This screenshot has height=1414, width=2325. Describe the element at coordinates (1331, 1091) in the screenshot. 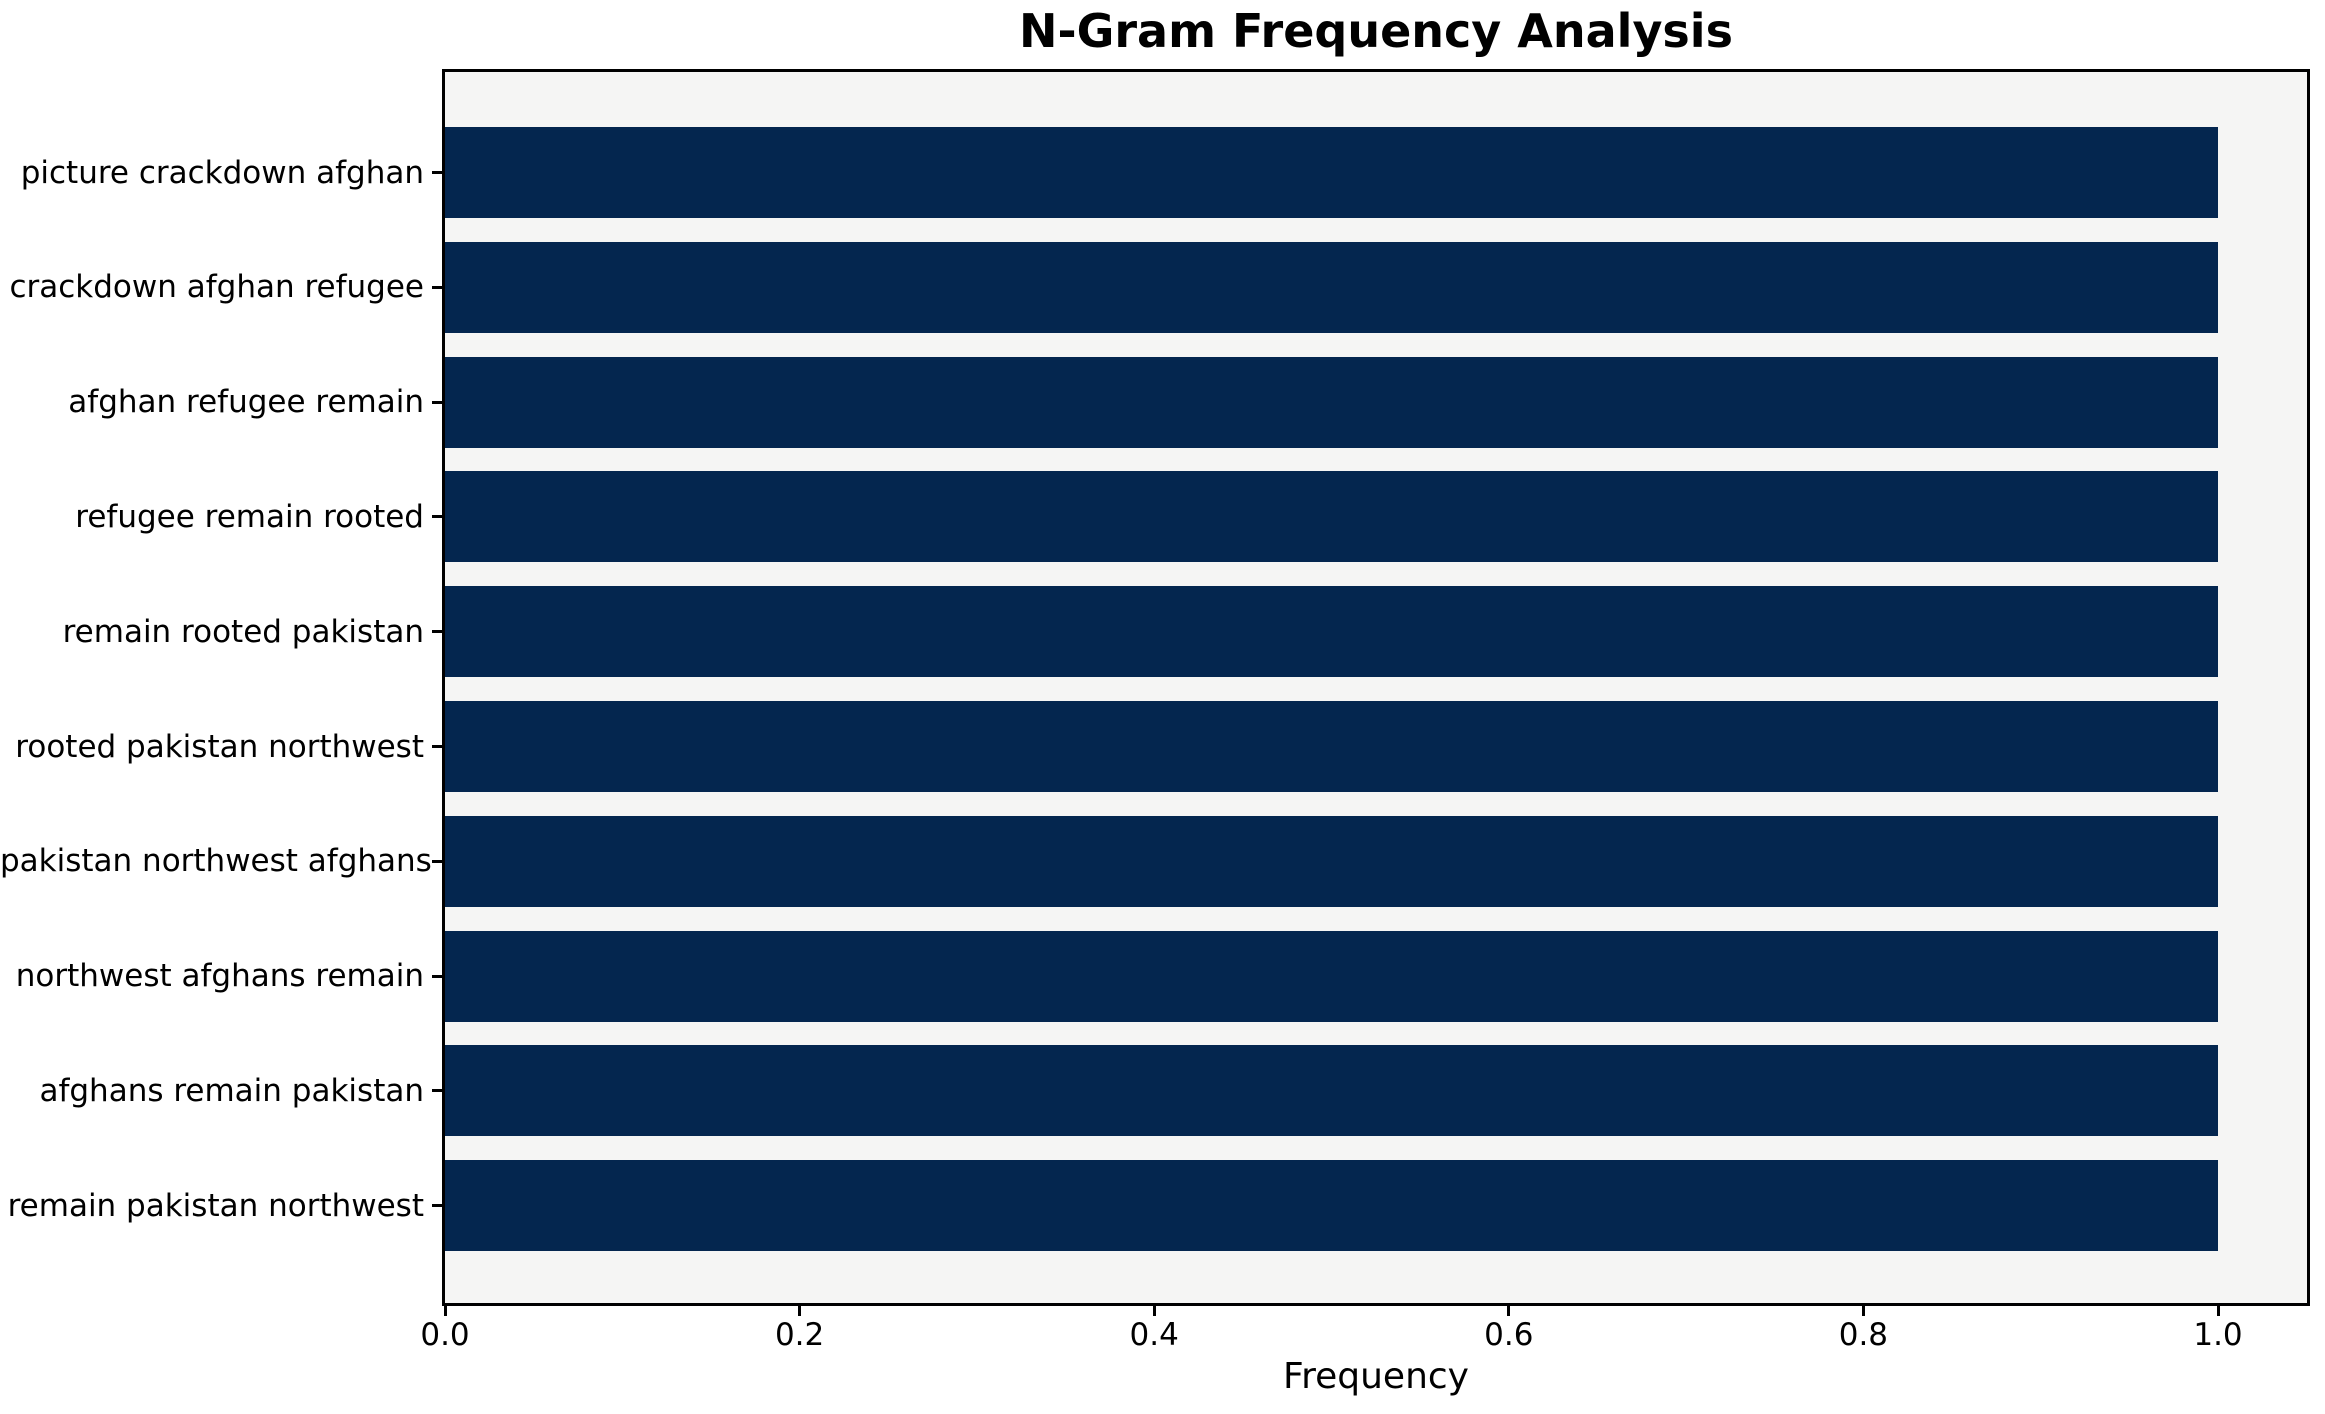

I see `bar-afghans-remain-pakistan` at that location.